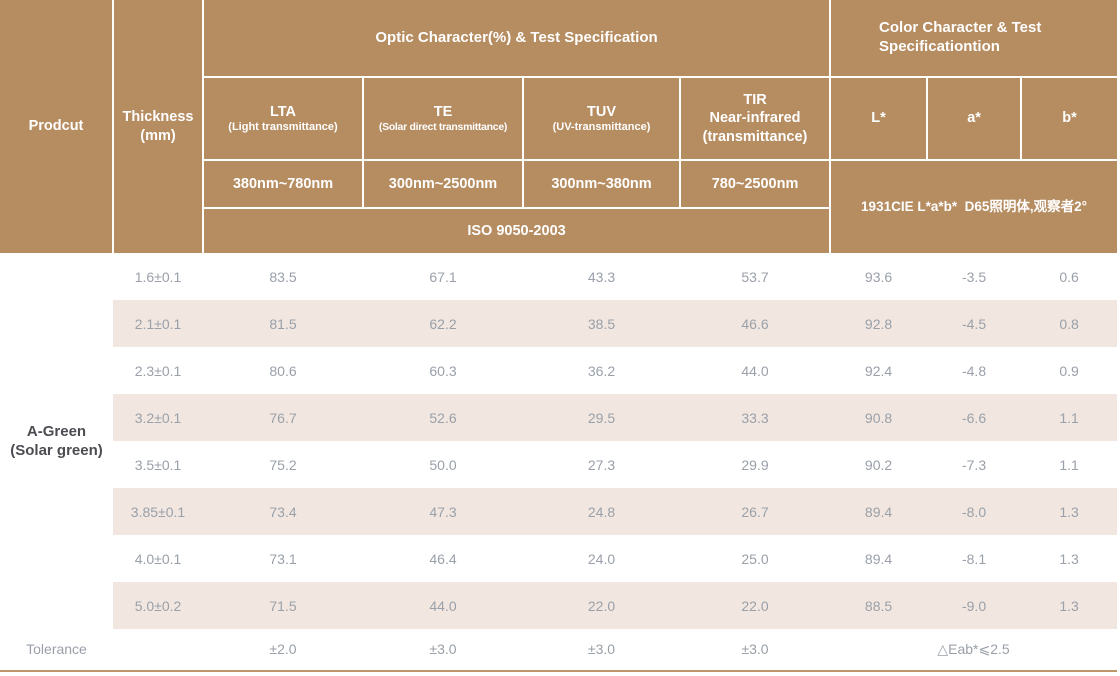  What do you see at coordinates (443, 464) in the screenshot?
I see `cell-te: 50.0` at bounding box center [443, 464].